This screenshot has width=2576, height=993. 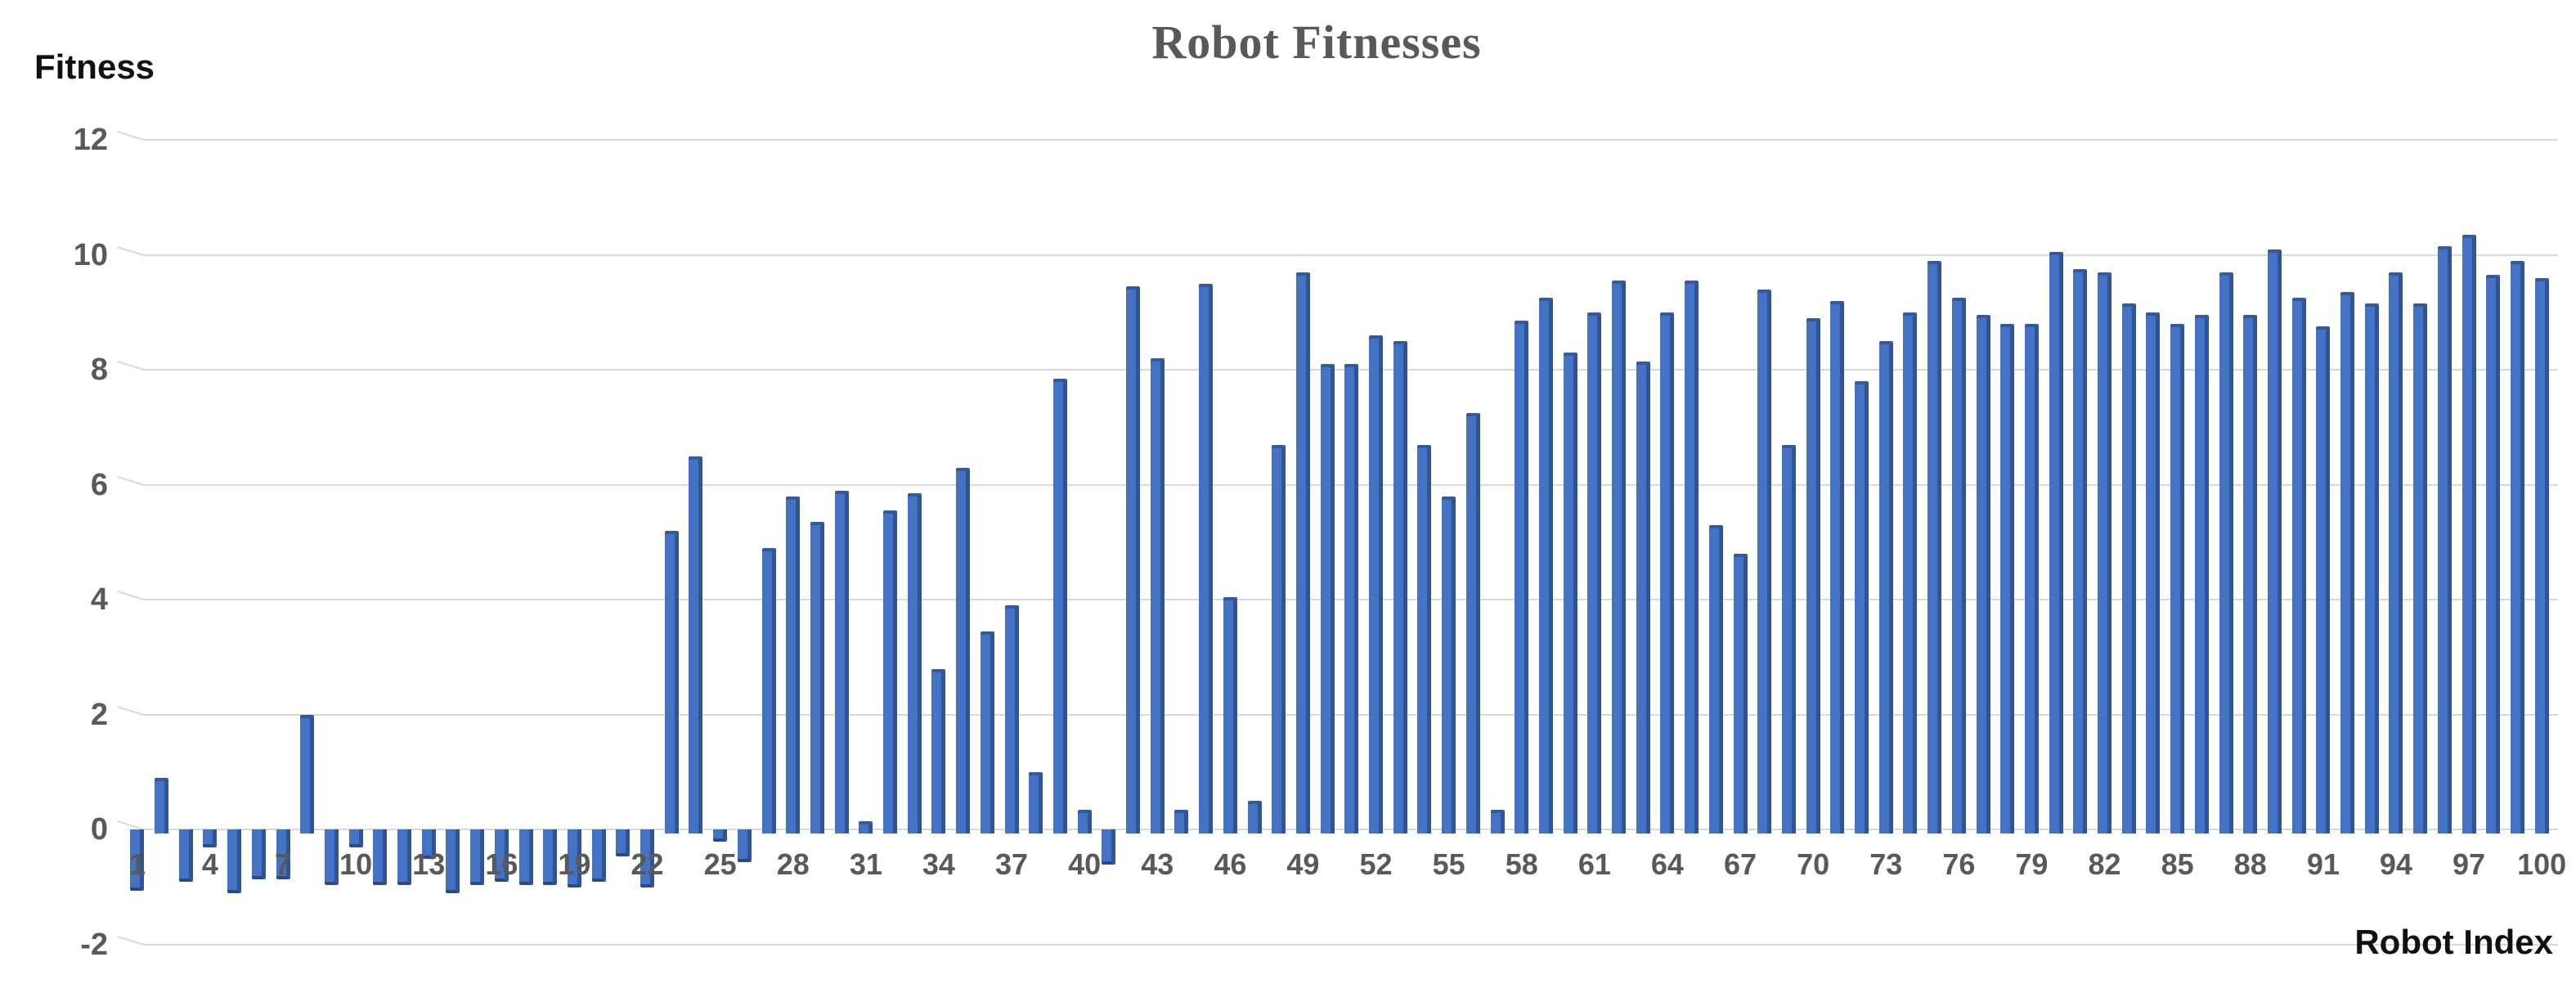 What do you see at coordinates (356, 864) in the screenshot?
I see `x-tick-label-10: 10` at bounding box center [356, 864].